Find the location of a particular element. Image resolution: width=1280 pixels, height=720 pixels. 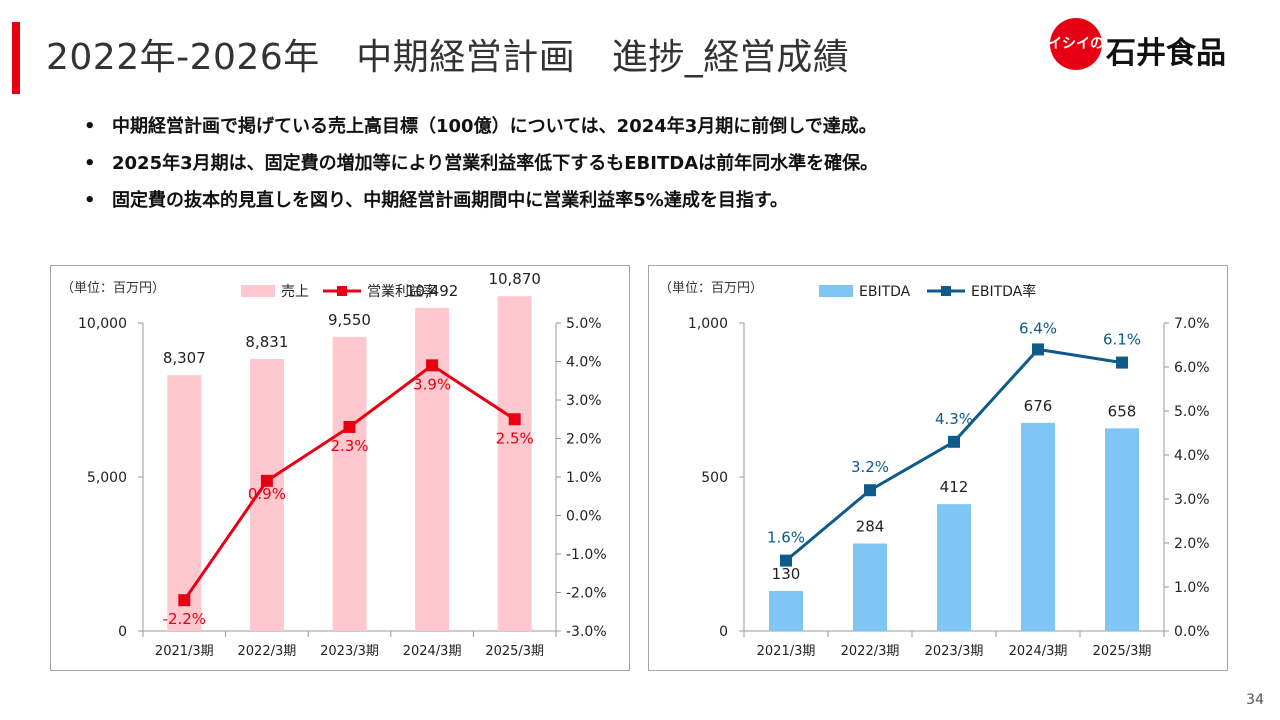

bar-value-label: 8,307 is located at coordinates (184, 358).